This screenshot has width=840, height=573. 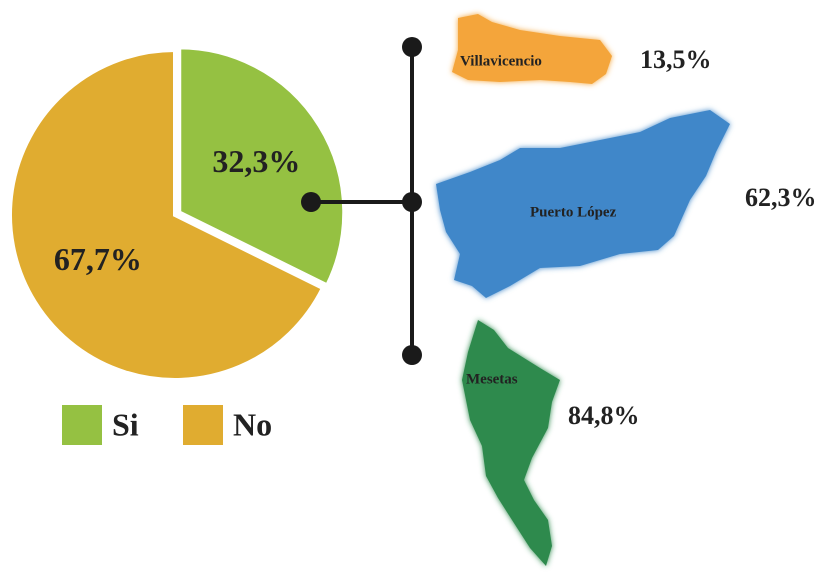 What do you see at coordinates (125, 424) in the screenshot?
I see `legend-label: Si` at bounding box center [125, 424].